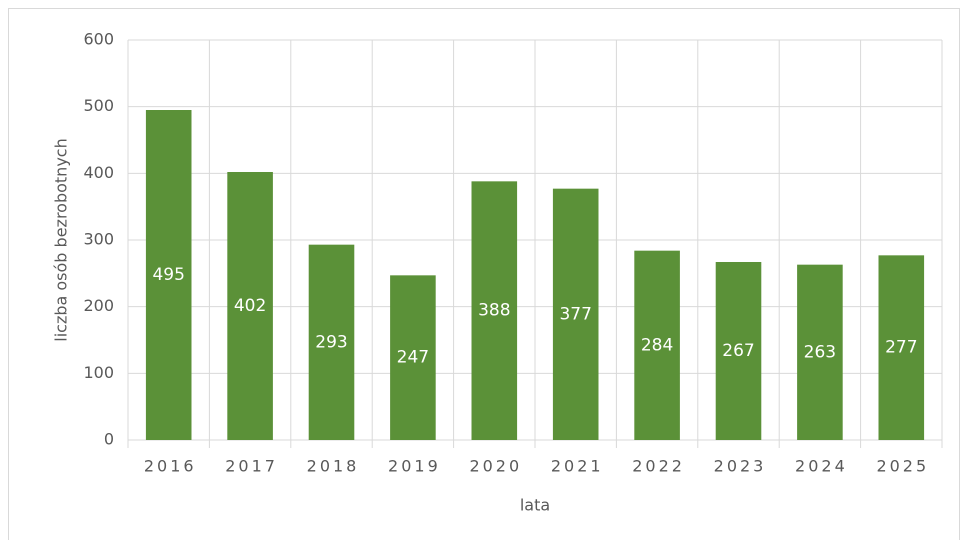  What do you see at coordinates (170, 466) in the screenshot?
I see `x-tick-label: 2016` at bounding box center [170, 466].